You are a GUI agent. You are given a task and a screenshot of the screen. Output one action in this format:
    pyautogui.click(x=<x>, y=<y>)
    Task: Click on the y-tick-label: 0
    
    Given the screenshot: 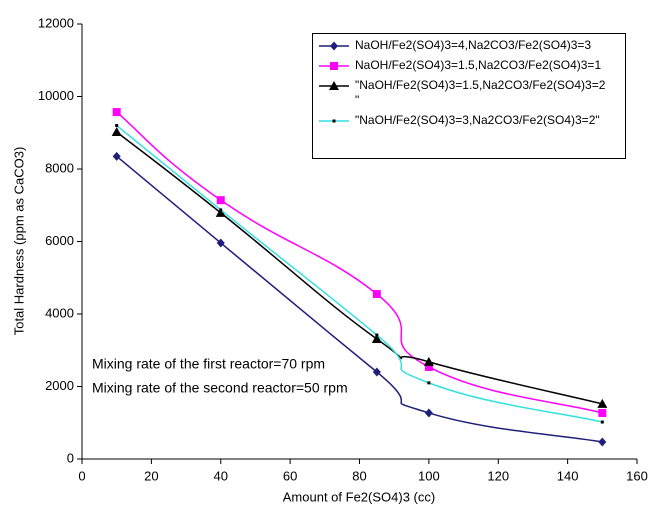 What is the action you would take?
    pyautogui.click(x=70, y=457)
    